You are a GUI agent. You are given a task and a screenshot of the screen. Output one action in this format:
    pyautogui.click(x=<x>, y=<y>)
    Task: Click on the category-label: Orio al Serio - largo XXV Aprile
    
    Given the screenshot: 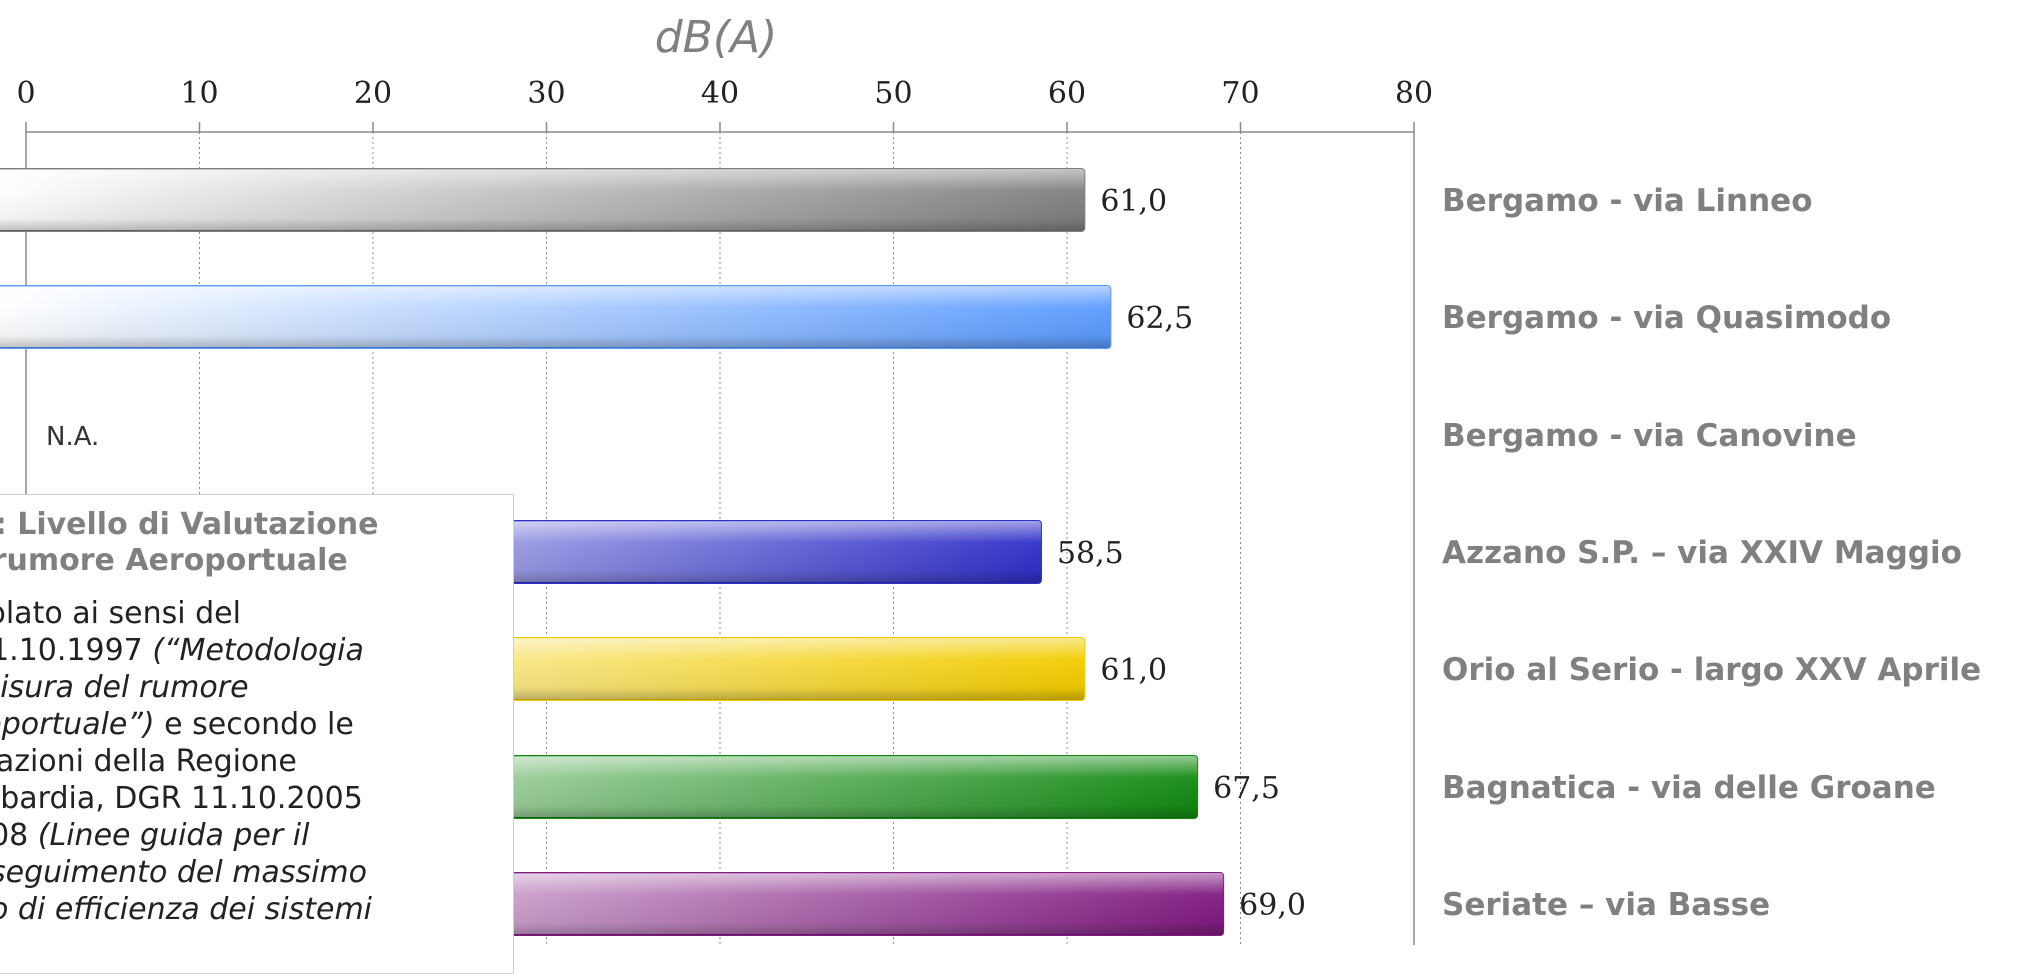 What is the action you would take?
    pyautogui.click(x=1711, y=670)
    